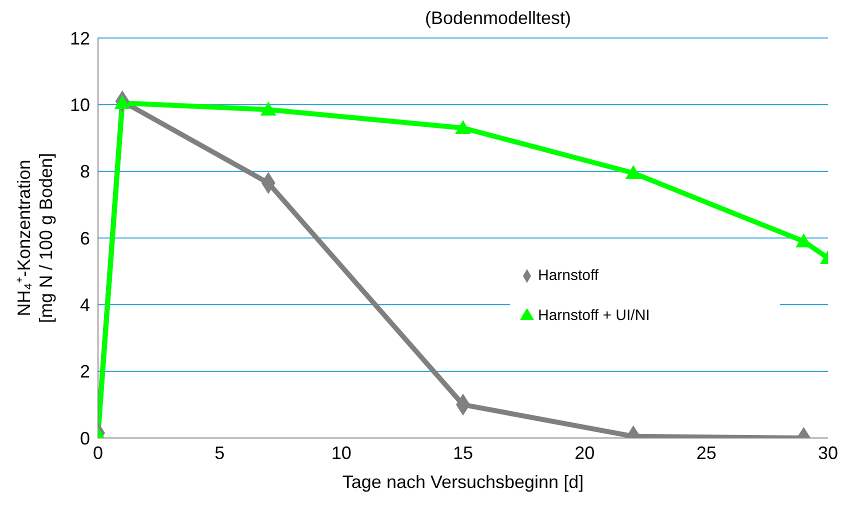  Describe the element at coordinates (85, 438) in the screenshot. I see `y-tick-label: 0` at that location.